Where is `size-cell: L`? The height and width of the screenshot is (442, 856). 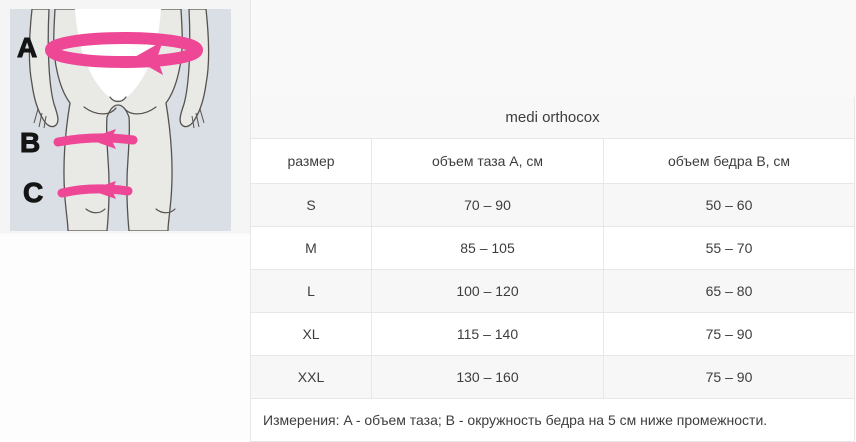
size-cell: L is located at coordinates (311, 291).